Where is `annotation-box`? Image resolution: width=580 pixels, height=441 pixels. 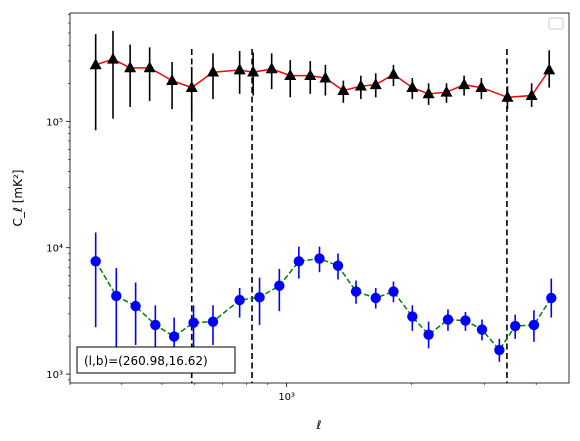 annotation-box is located at coordinates (156, 360).